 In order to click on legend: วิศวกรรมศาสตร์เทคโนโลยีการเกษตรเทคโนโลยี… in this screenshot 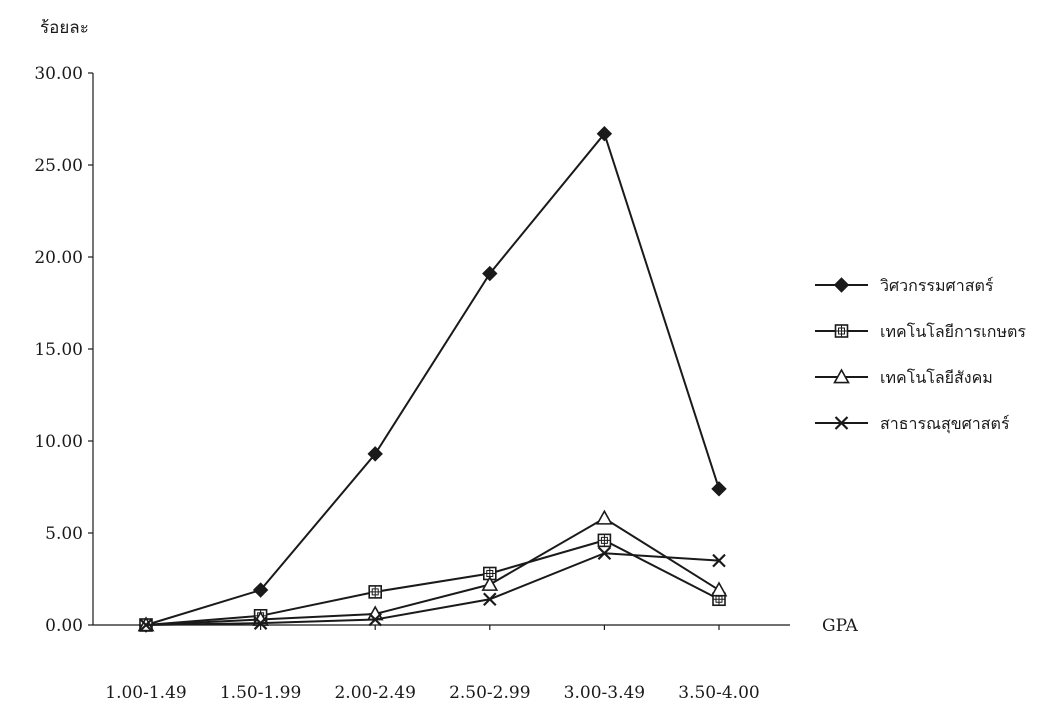, I will do `click(920, 355)`.